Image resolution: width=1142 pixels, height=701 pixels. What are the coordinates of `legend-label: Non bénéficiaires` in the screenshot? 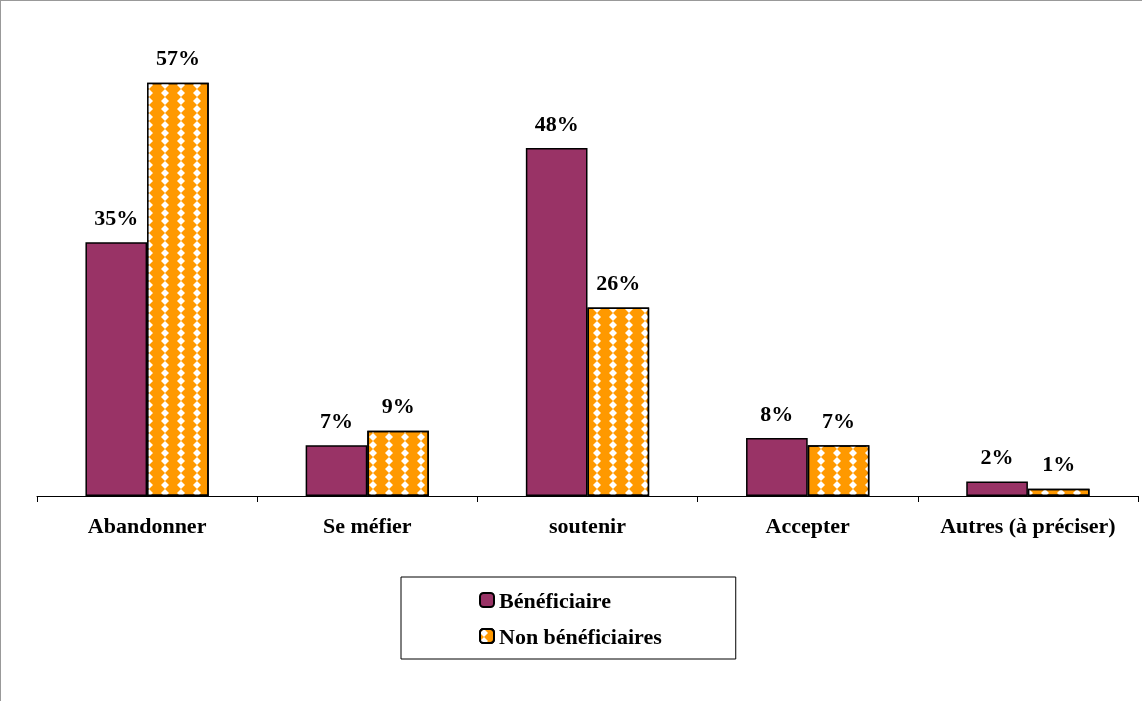 It's located at (581, 636).